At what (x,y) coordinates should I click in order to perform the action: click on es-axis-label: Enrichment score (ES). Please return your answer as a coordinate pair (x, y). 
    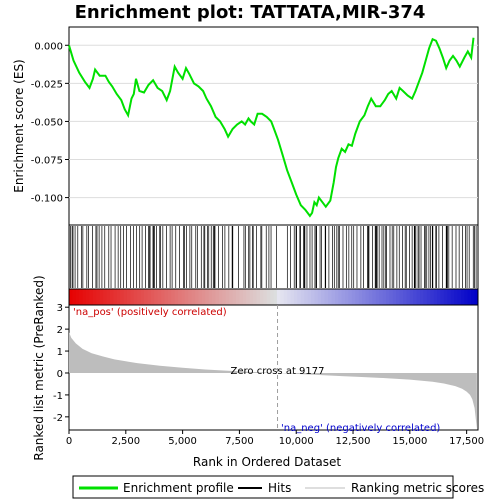
    Looking at the image, I should click on (19, 125).